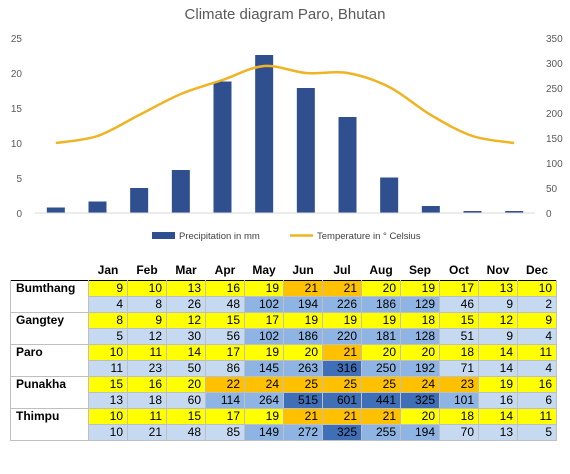  I want to click on precip-cell: 128, so click(420, 336).